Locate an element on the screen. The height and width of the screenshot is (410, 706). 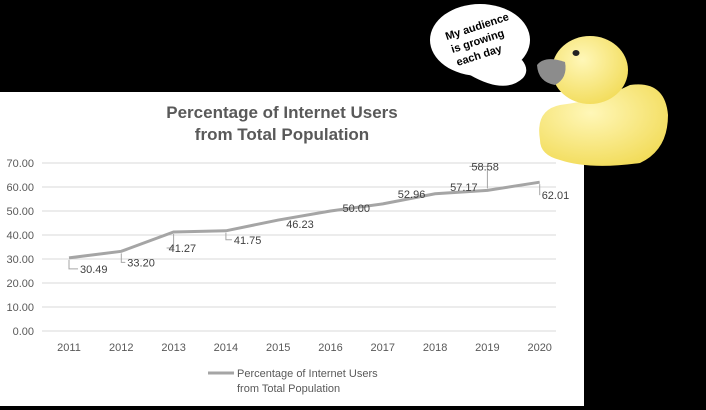
x-tick-label: 2013 is located at coordinates (173, 348).